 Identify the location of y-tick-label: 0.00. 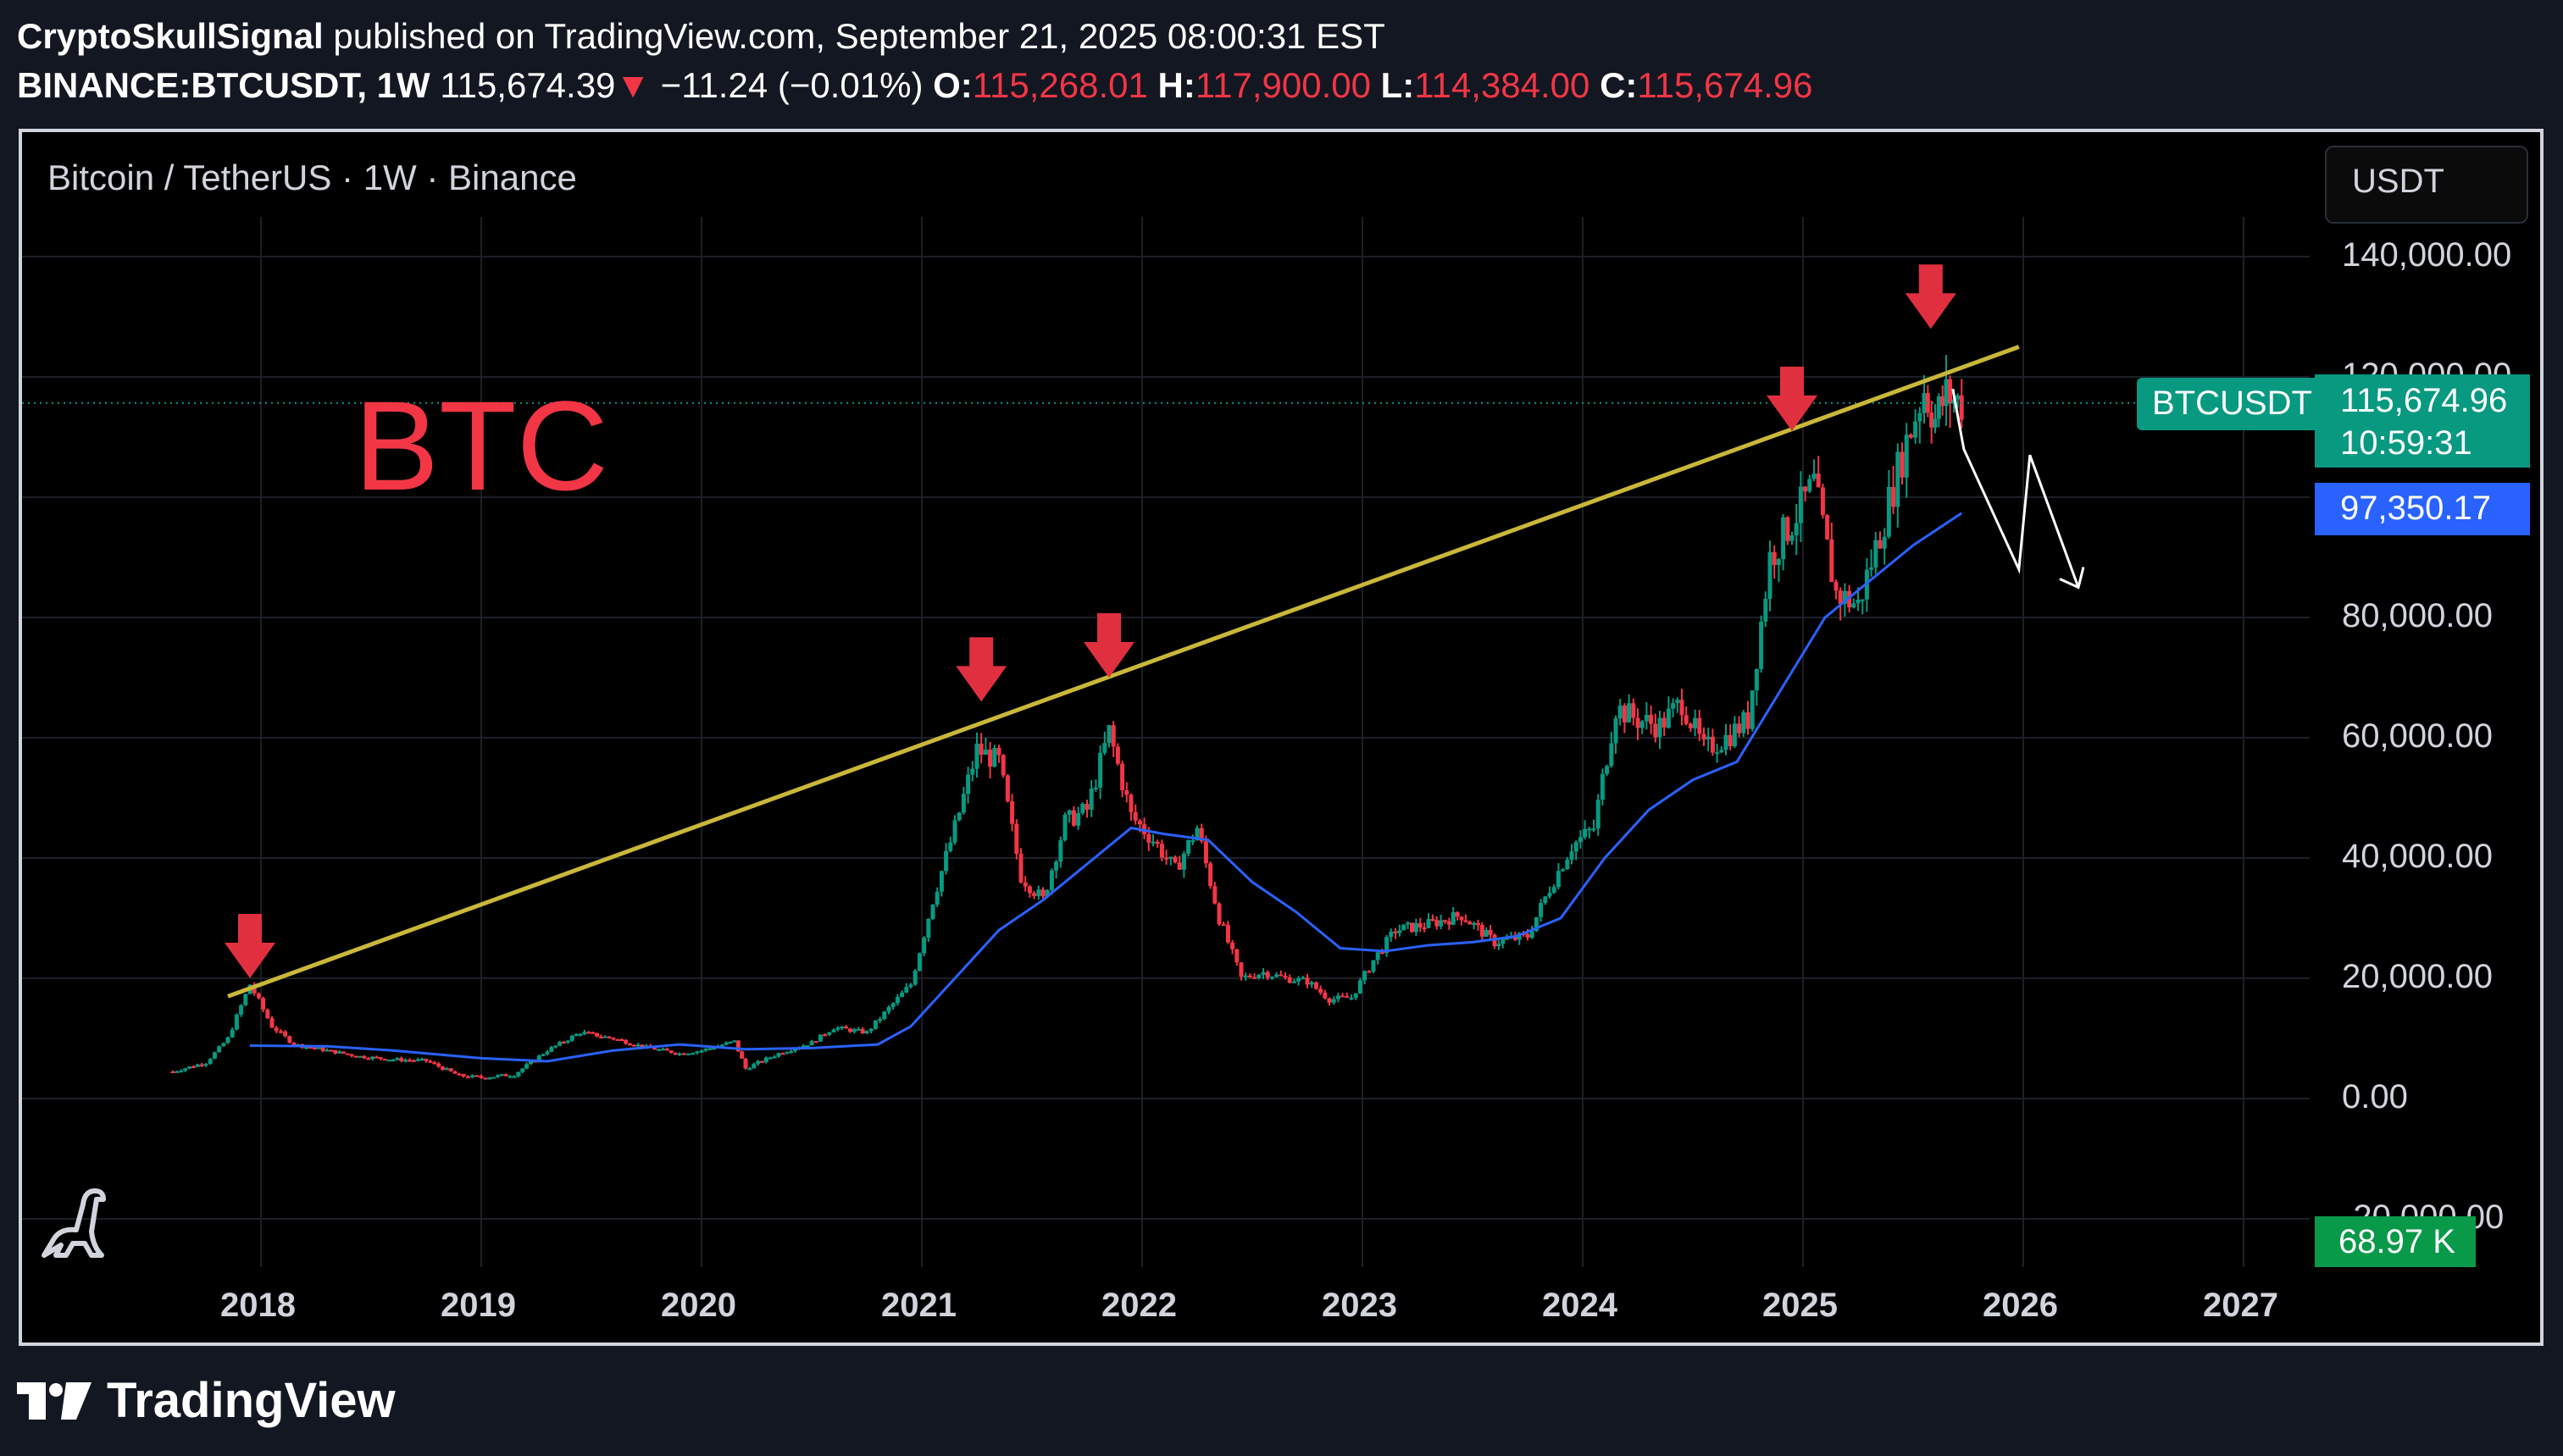
(2375, 1097).